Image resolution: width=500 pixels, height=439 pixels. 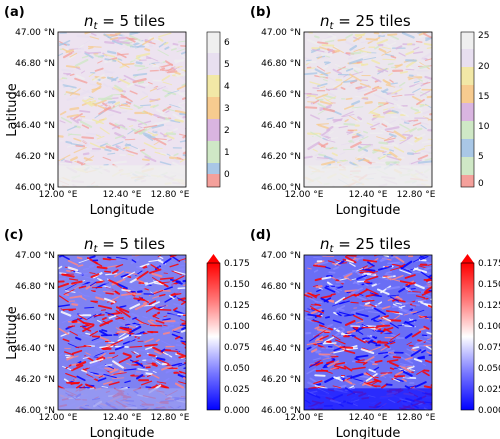 I want to click on colorbar-tick: 15, so click(x=483, y=97).